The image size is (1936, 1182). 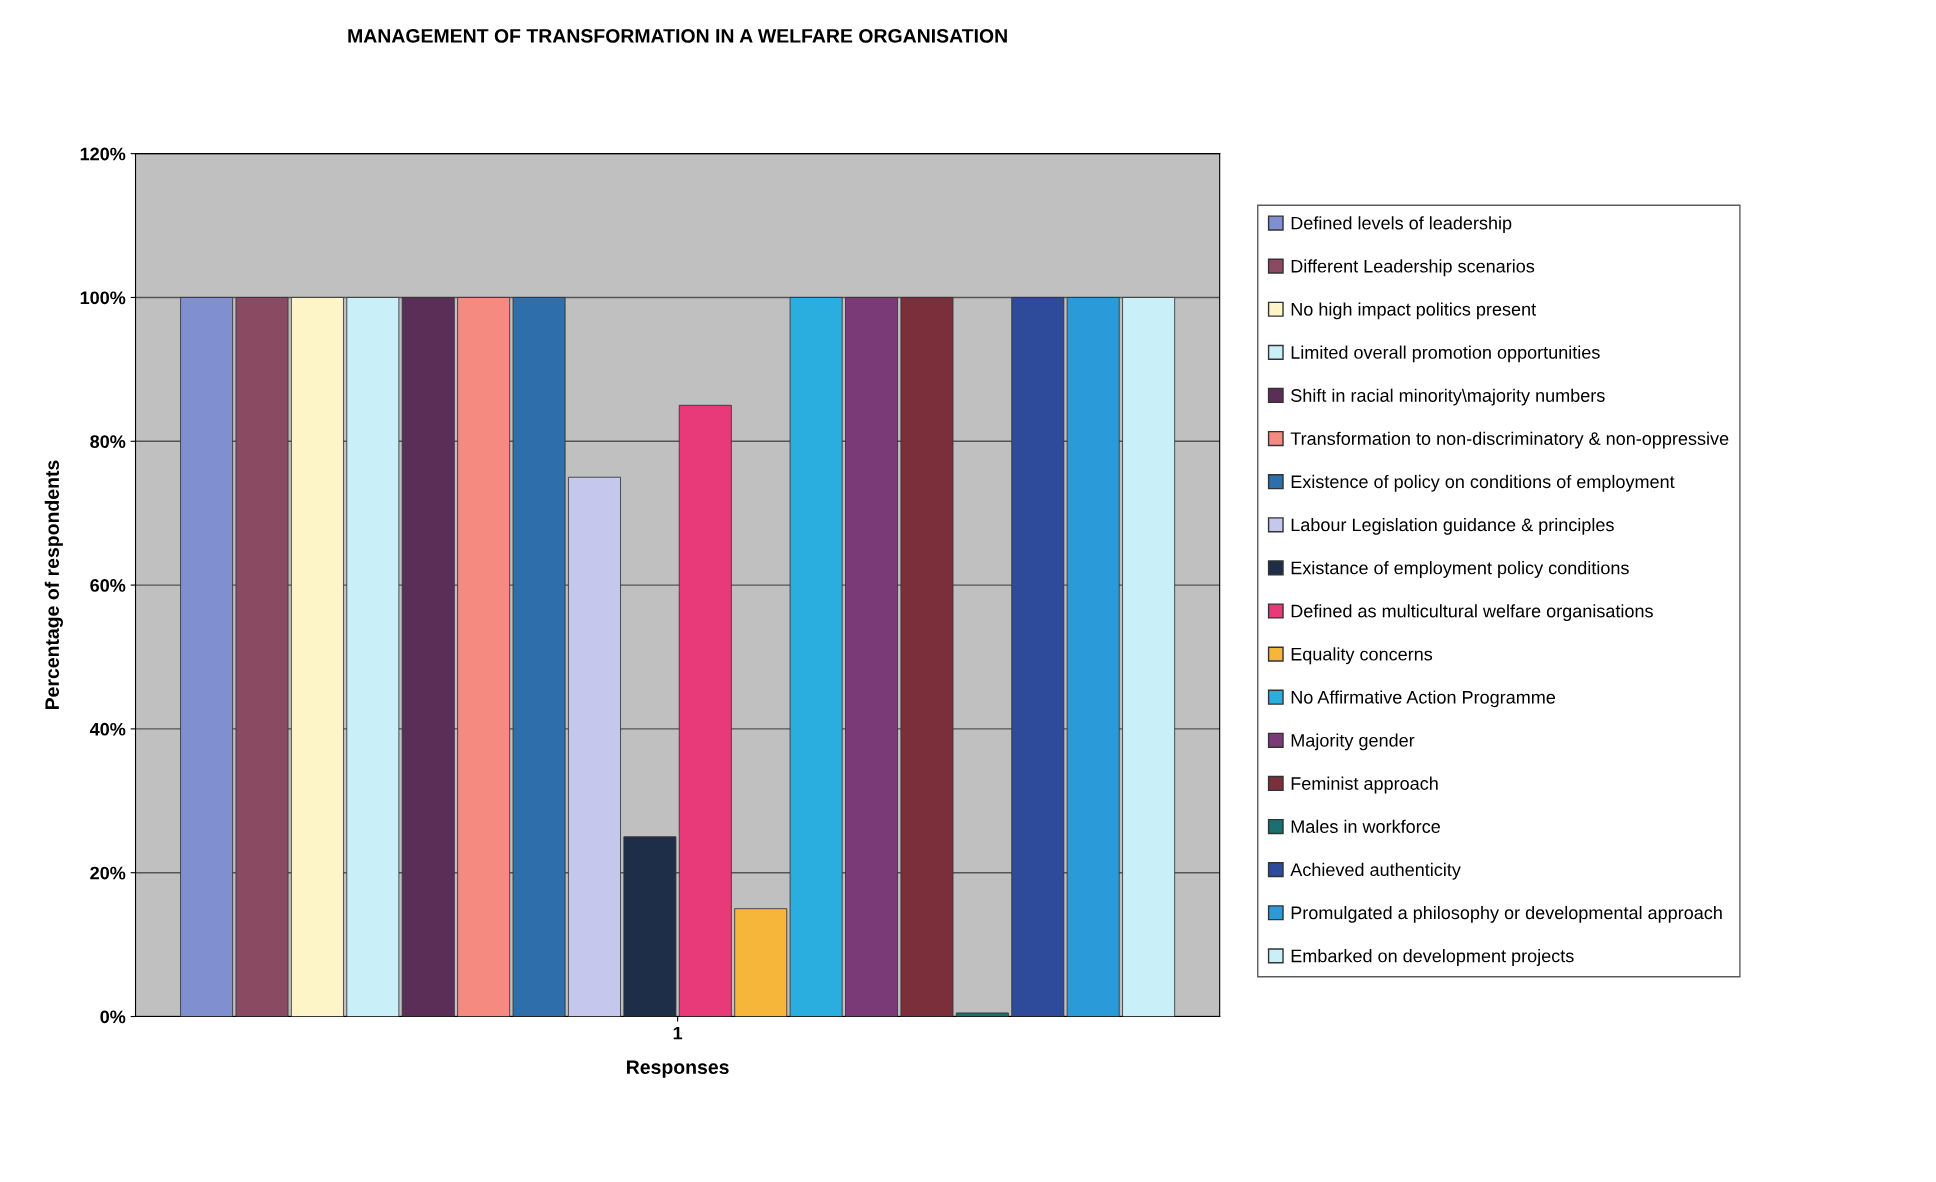 I want to click on x-tick-label: 1, so click(x=678, y=1033).